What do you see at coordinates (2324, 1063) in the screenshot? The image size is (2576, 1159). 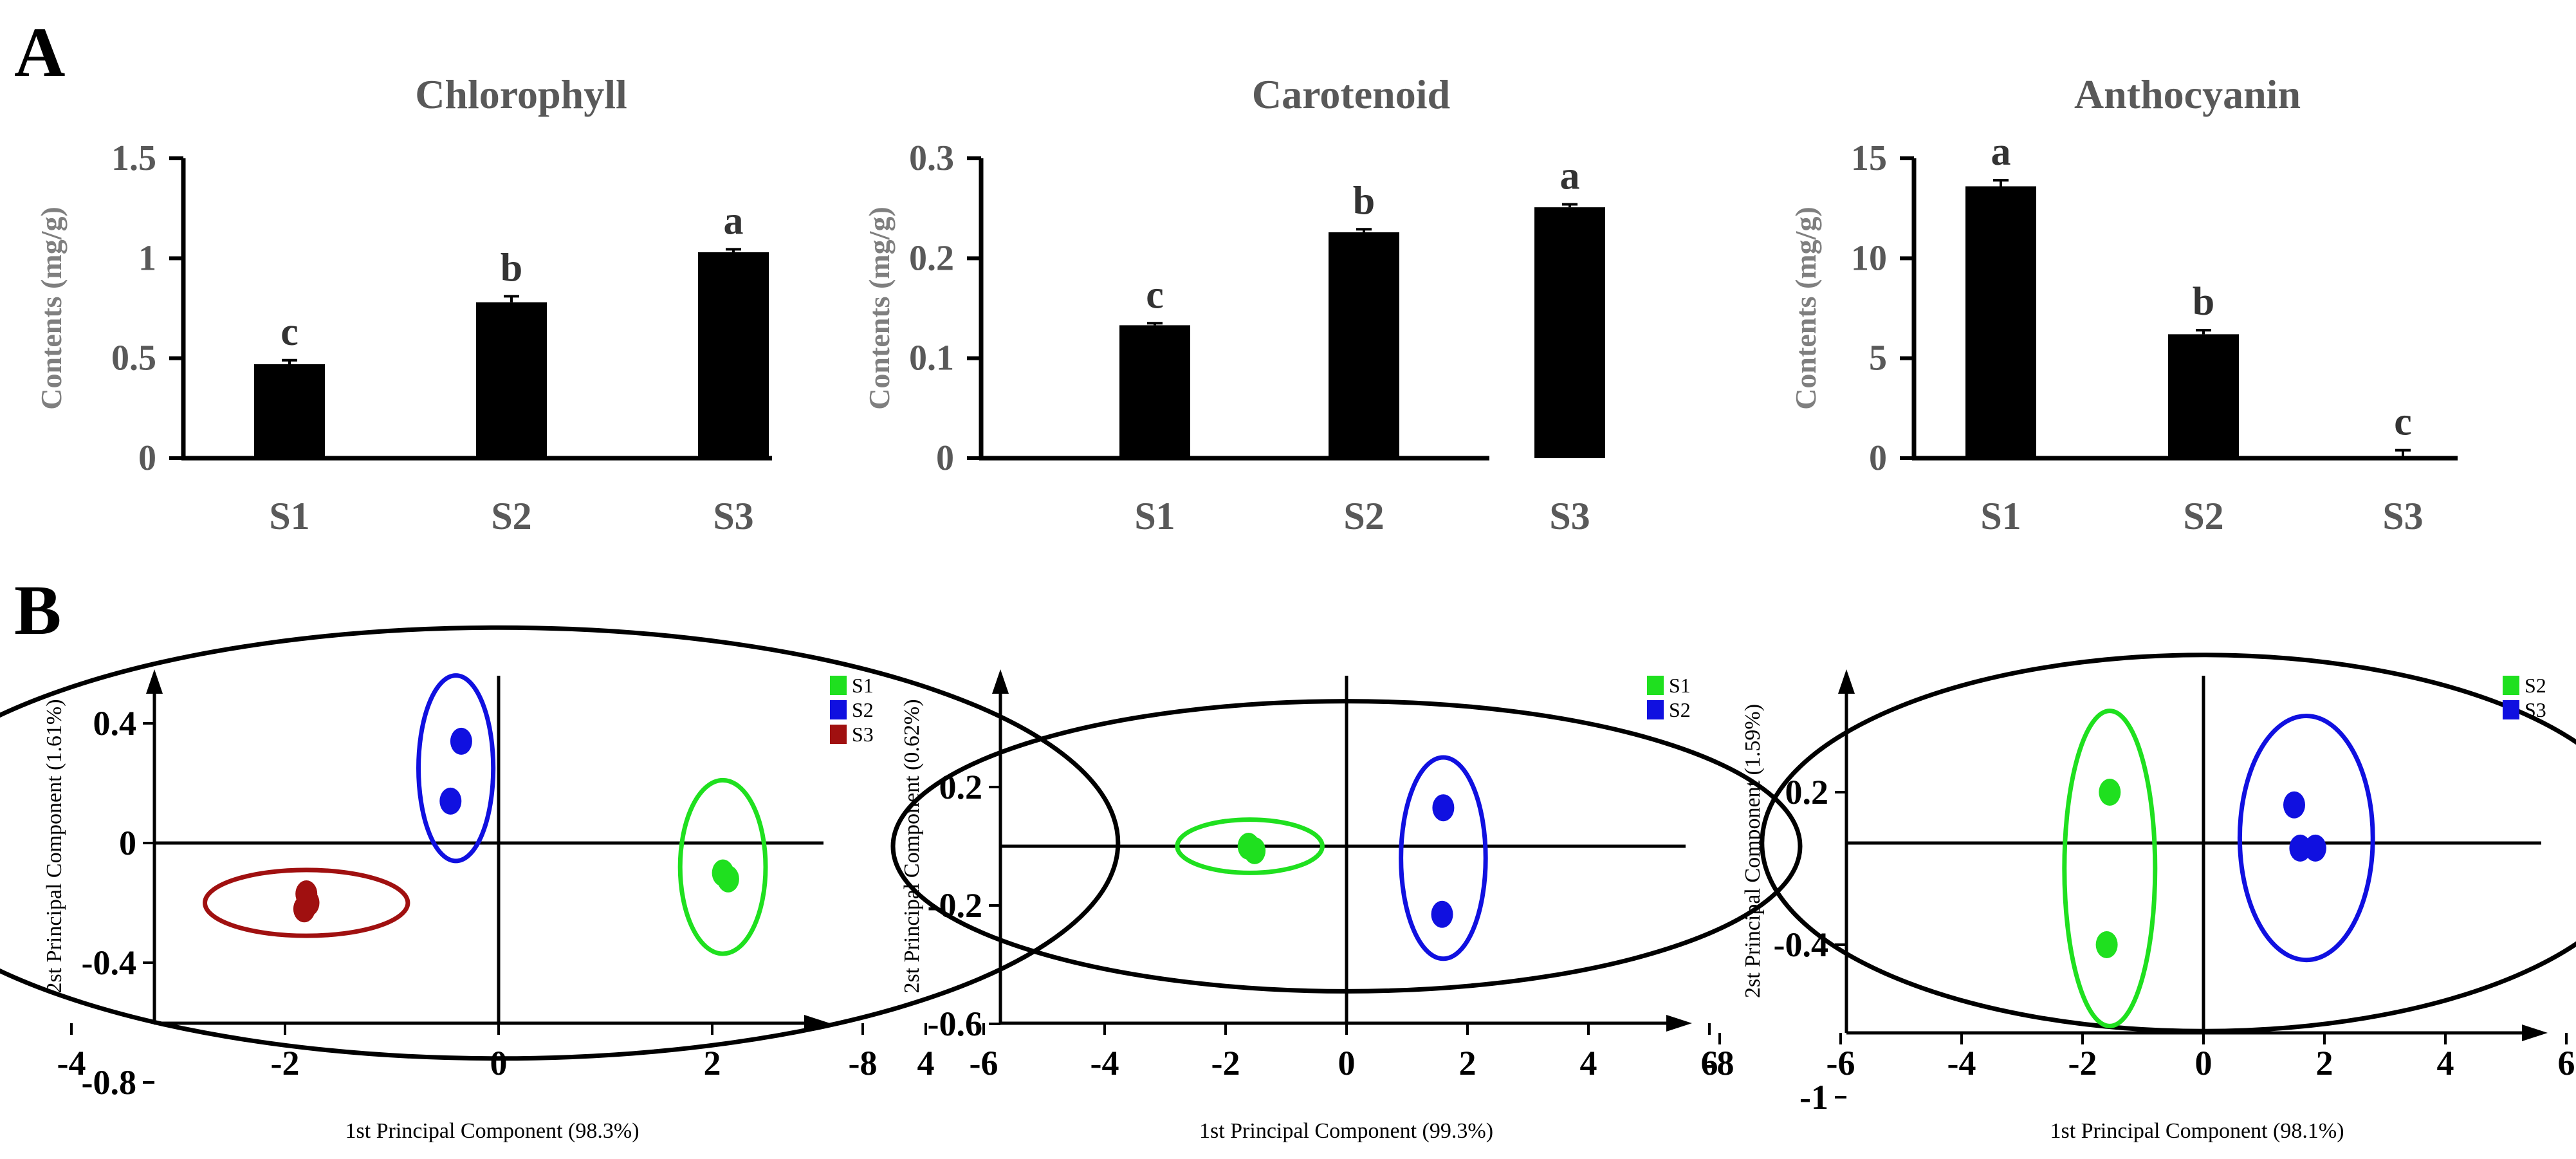 I see `x-tick-label: 2` at bounding box center [2324, 1063].